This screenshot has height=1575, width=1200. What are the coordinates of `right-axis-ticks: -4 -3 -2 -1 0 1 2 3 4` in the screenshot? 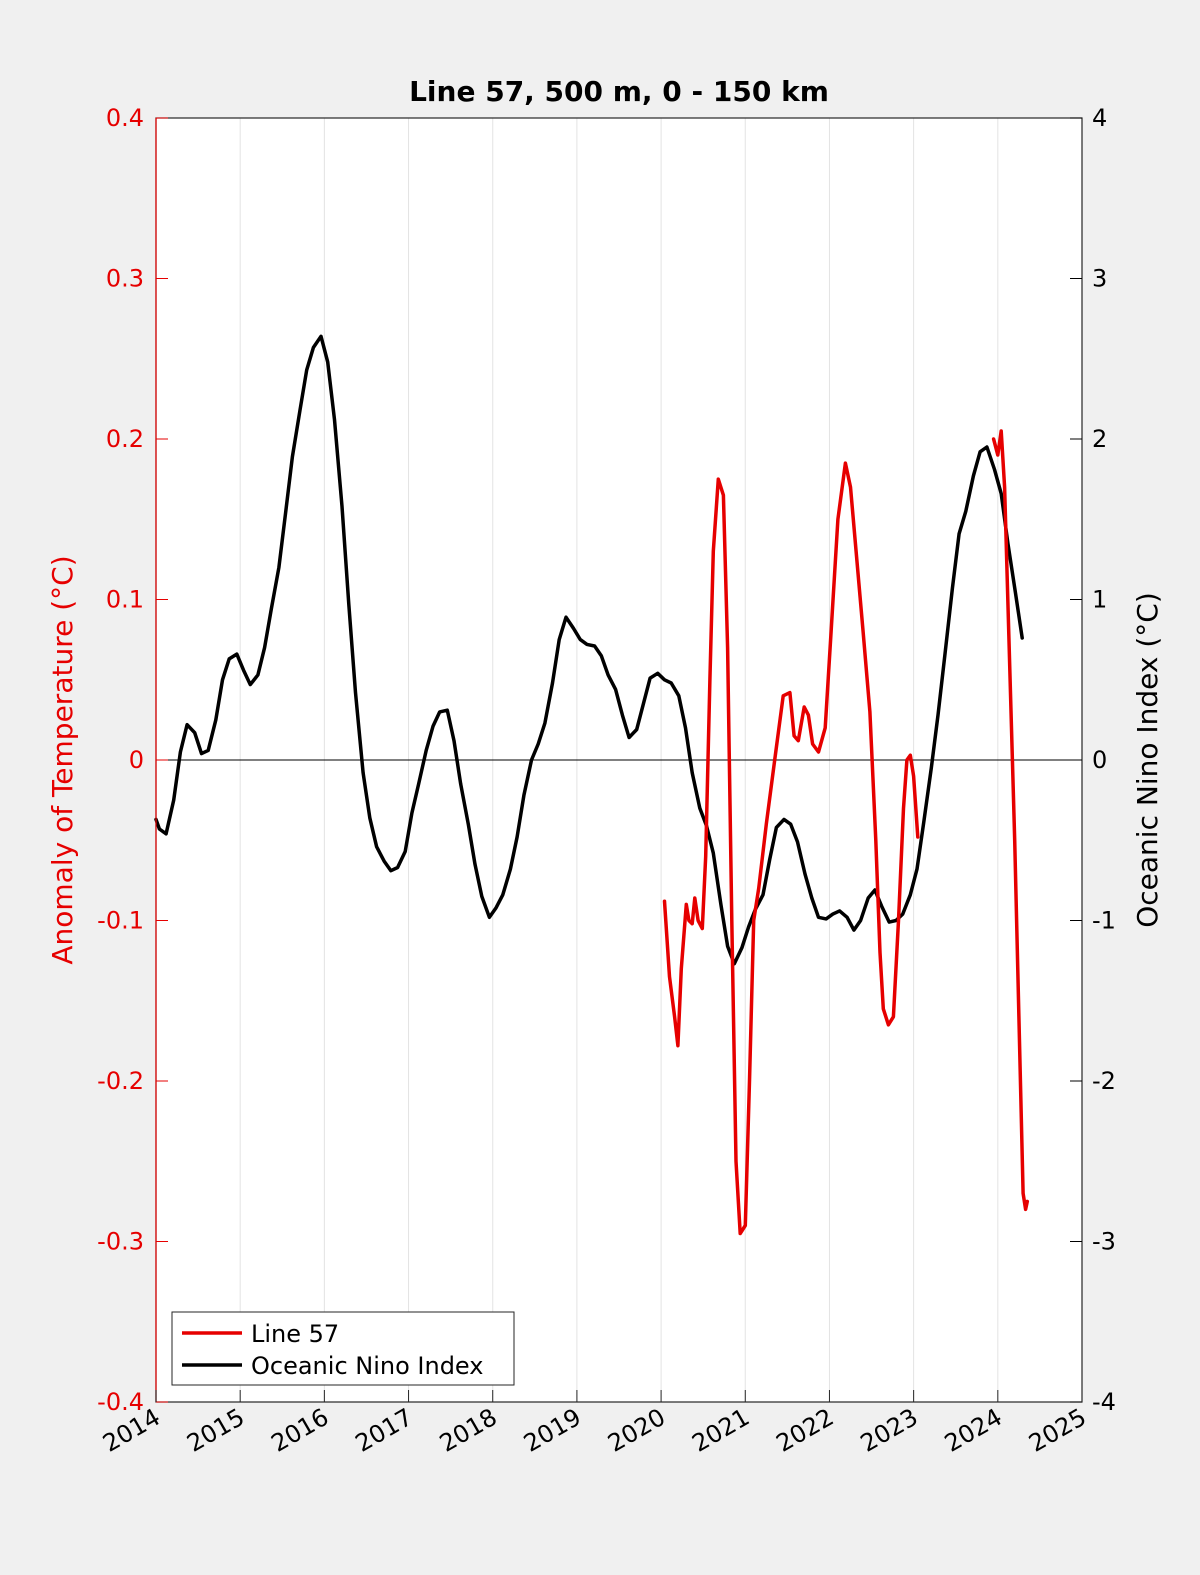 It's located at (1093, 760).